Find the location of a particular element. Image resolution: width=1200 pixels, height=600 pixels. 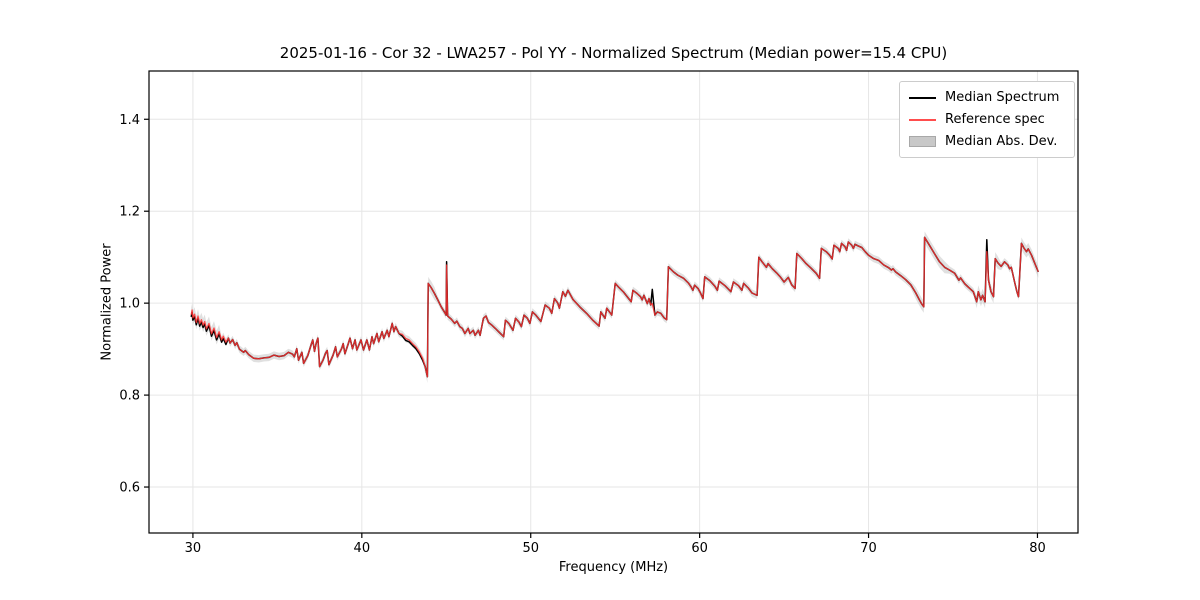

x-tick-label: 50 is located at coordinates (530, 548).